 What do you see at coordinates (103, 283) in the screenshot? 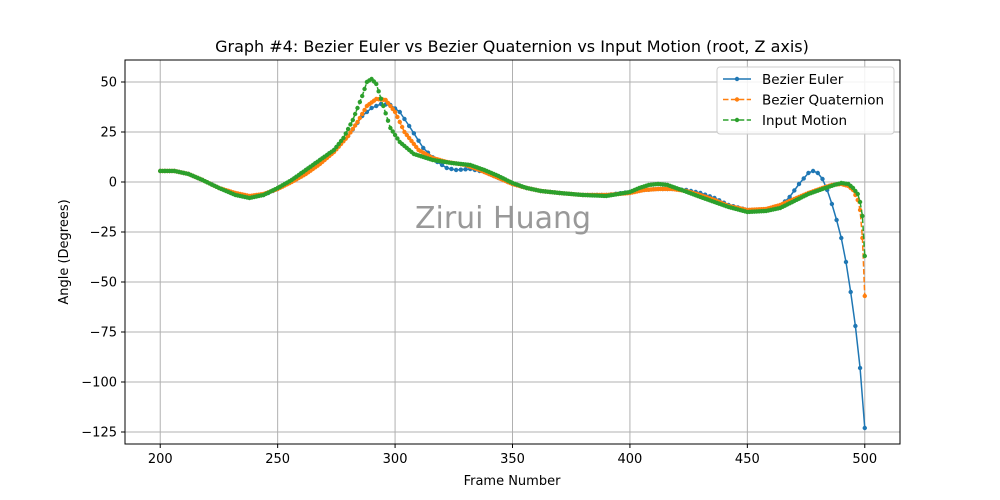
I see `y-tick-label: −50` at bounding box center [103, 283].